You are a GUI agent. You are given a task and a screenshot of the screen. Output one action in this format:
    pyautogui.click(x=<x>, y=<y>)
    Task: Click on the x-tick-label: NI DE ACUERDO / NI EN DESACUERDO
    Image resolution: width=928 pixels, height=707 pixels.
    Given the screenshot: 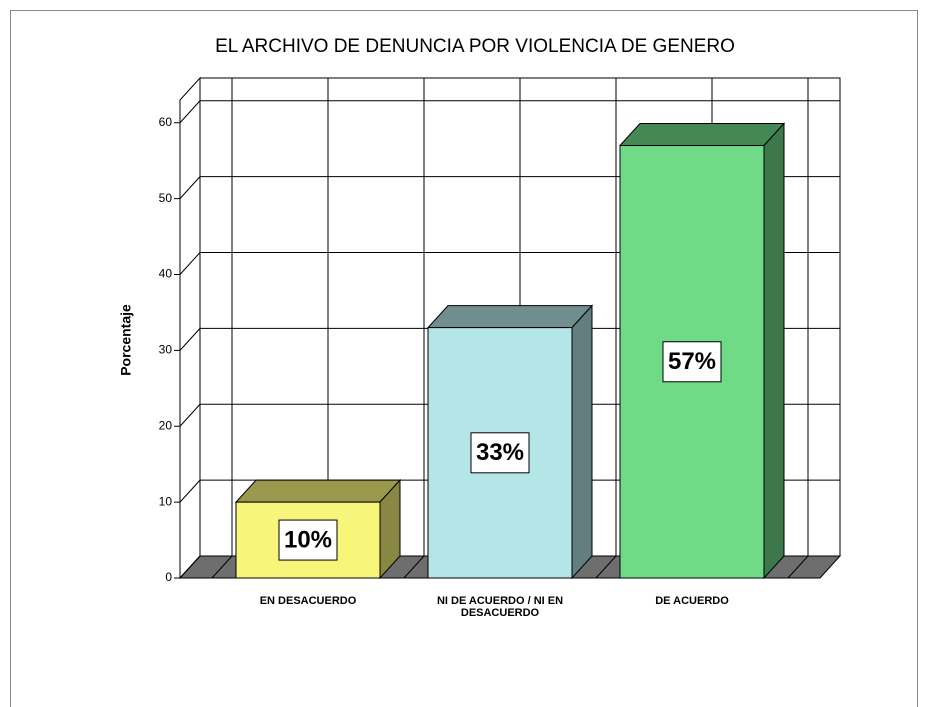 What is the action you would take?
    pyautogui.click(x=500, y=607)
    